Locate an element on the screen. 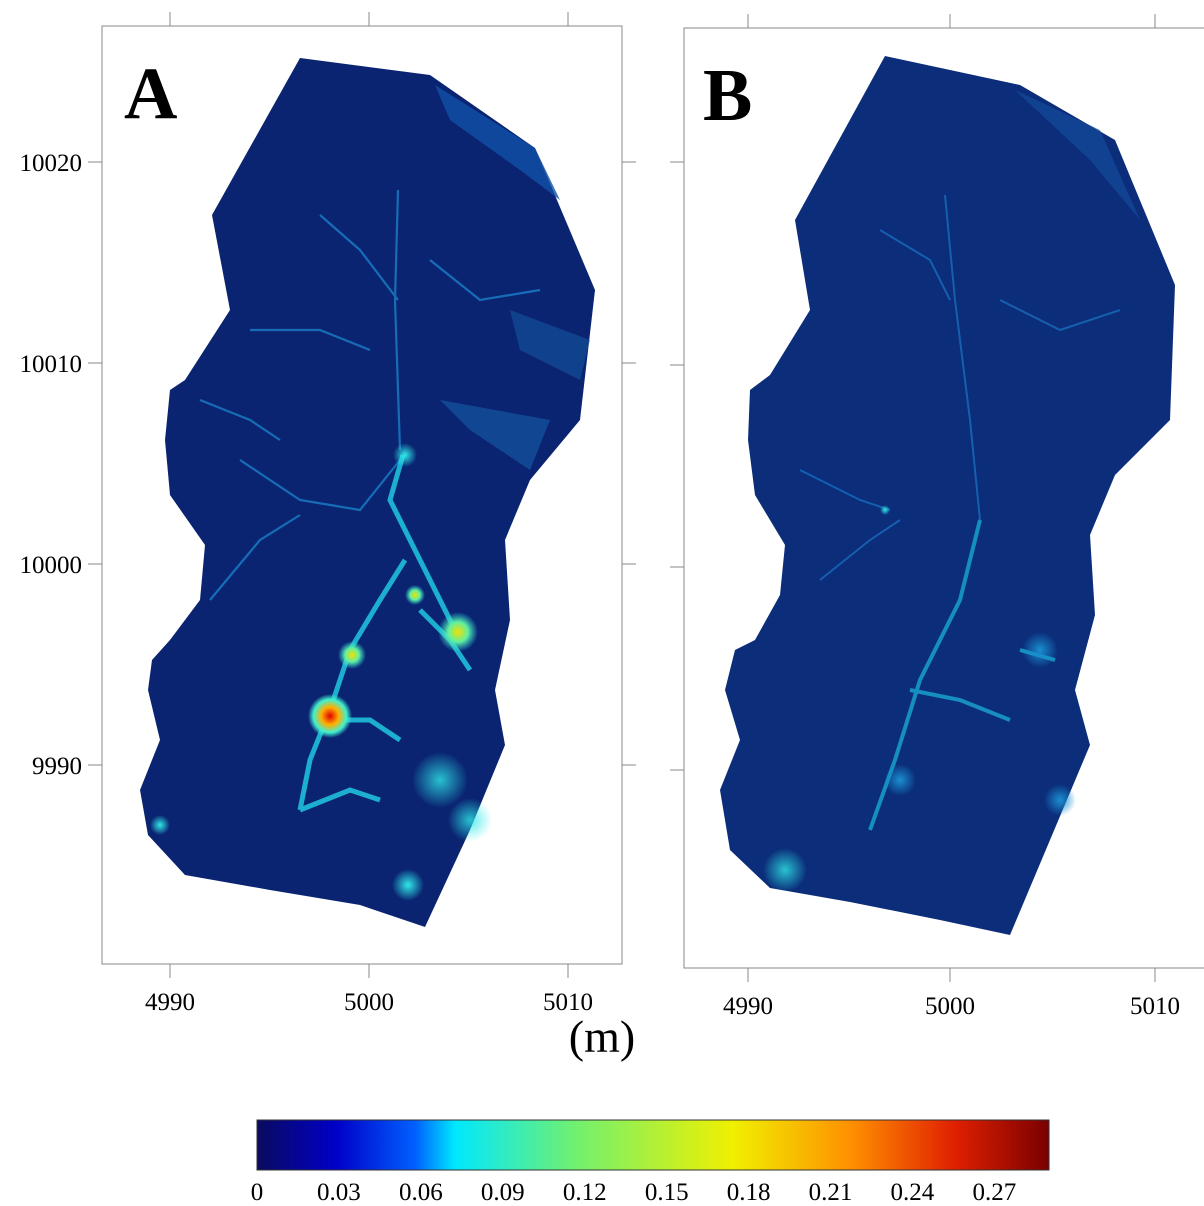 This screenshot has width=1204, height=1206. colorbar: 0 0.03 0.06 0.09 0.12 0.15 0.18 0.21 0.24 0.27 is located at coordinates (650, 1162).